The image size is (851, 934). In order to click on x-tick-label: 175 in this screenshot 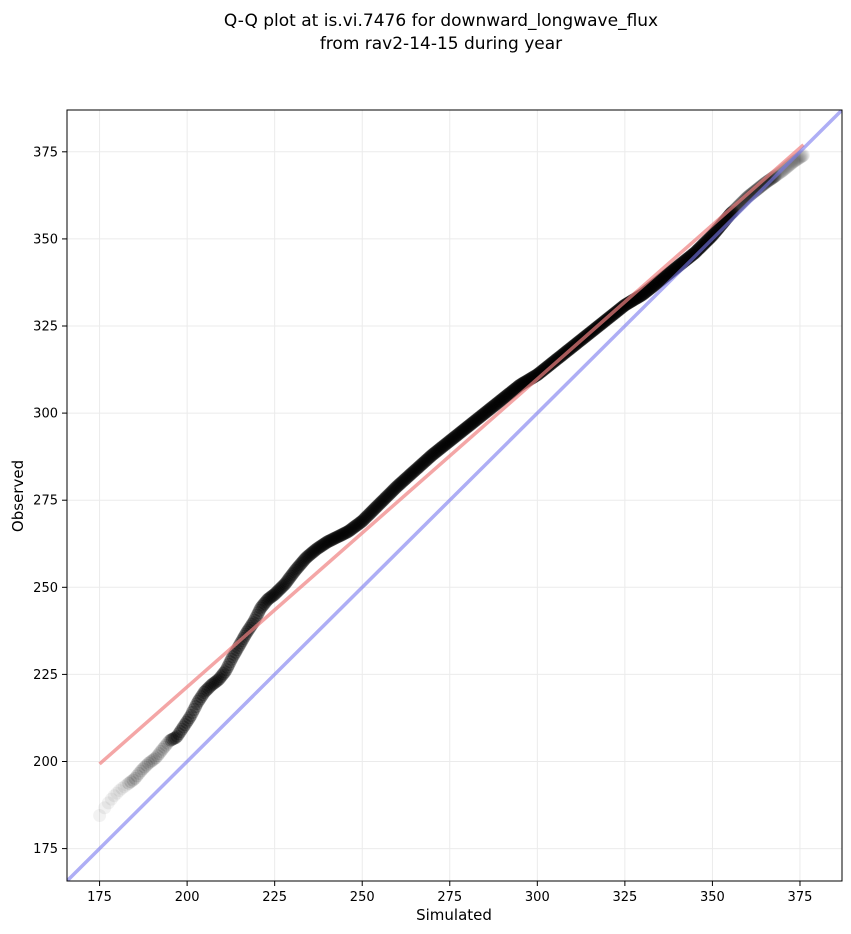, I will do `click(99, 897)`.